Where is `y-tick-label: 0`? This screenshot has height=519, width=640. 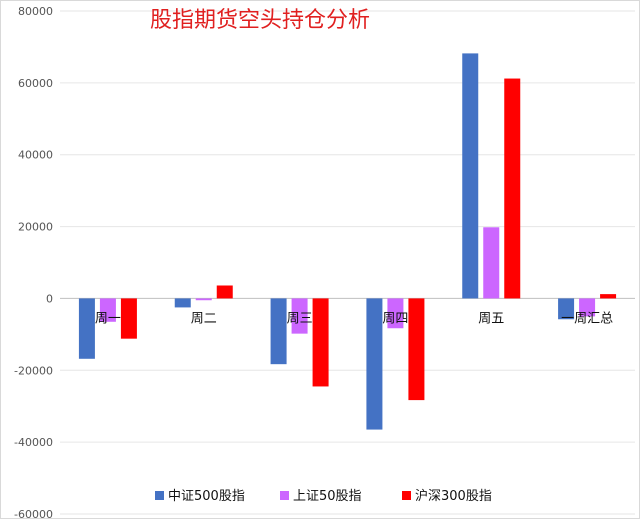
y-tick-label: 0 is located at coordinates (49, 298).